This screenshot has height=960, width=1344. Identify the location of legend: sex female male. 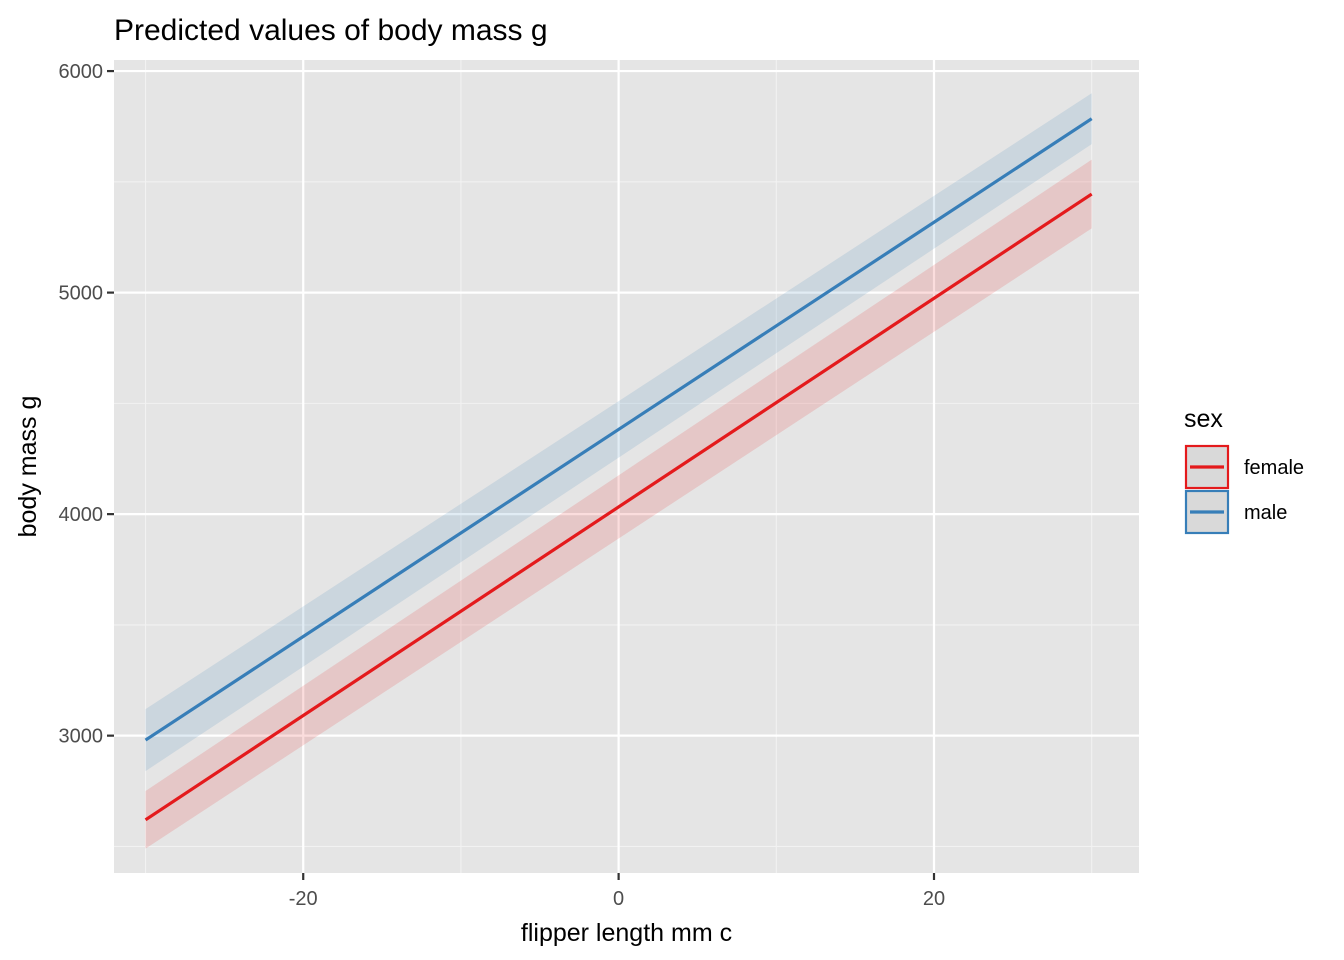
(1244, 470).